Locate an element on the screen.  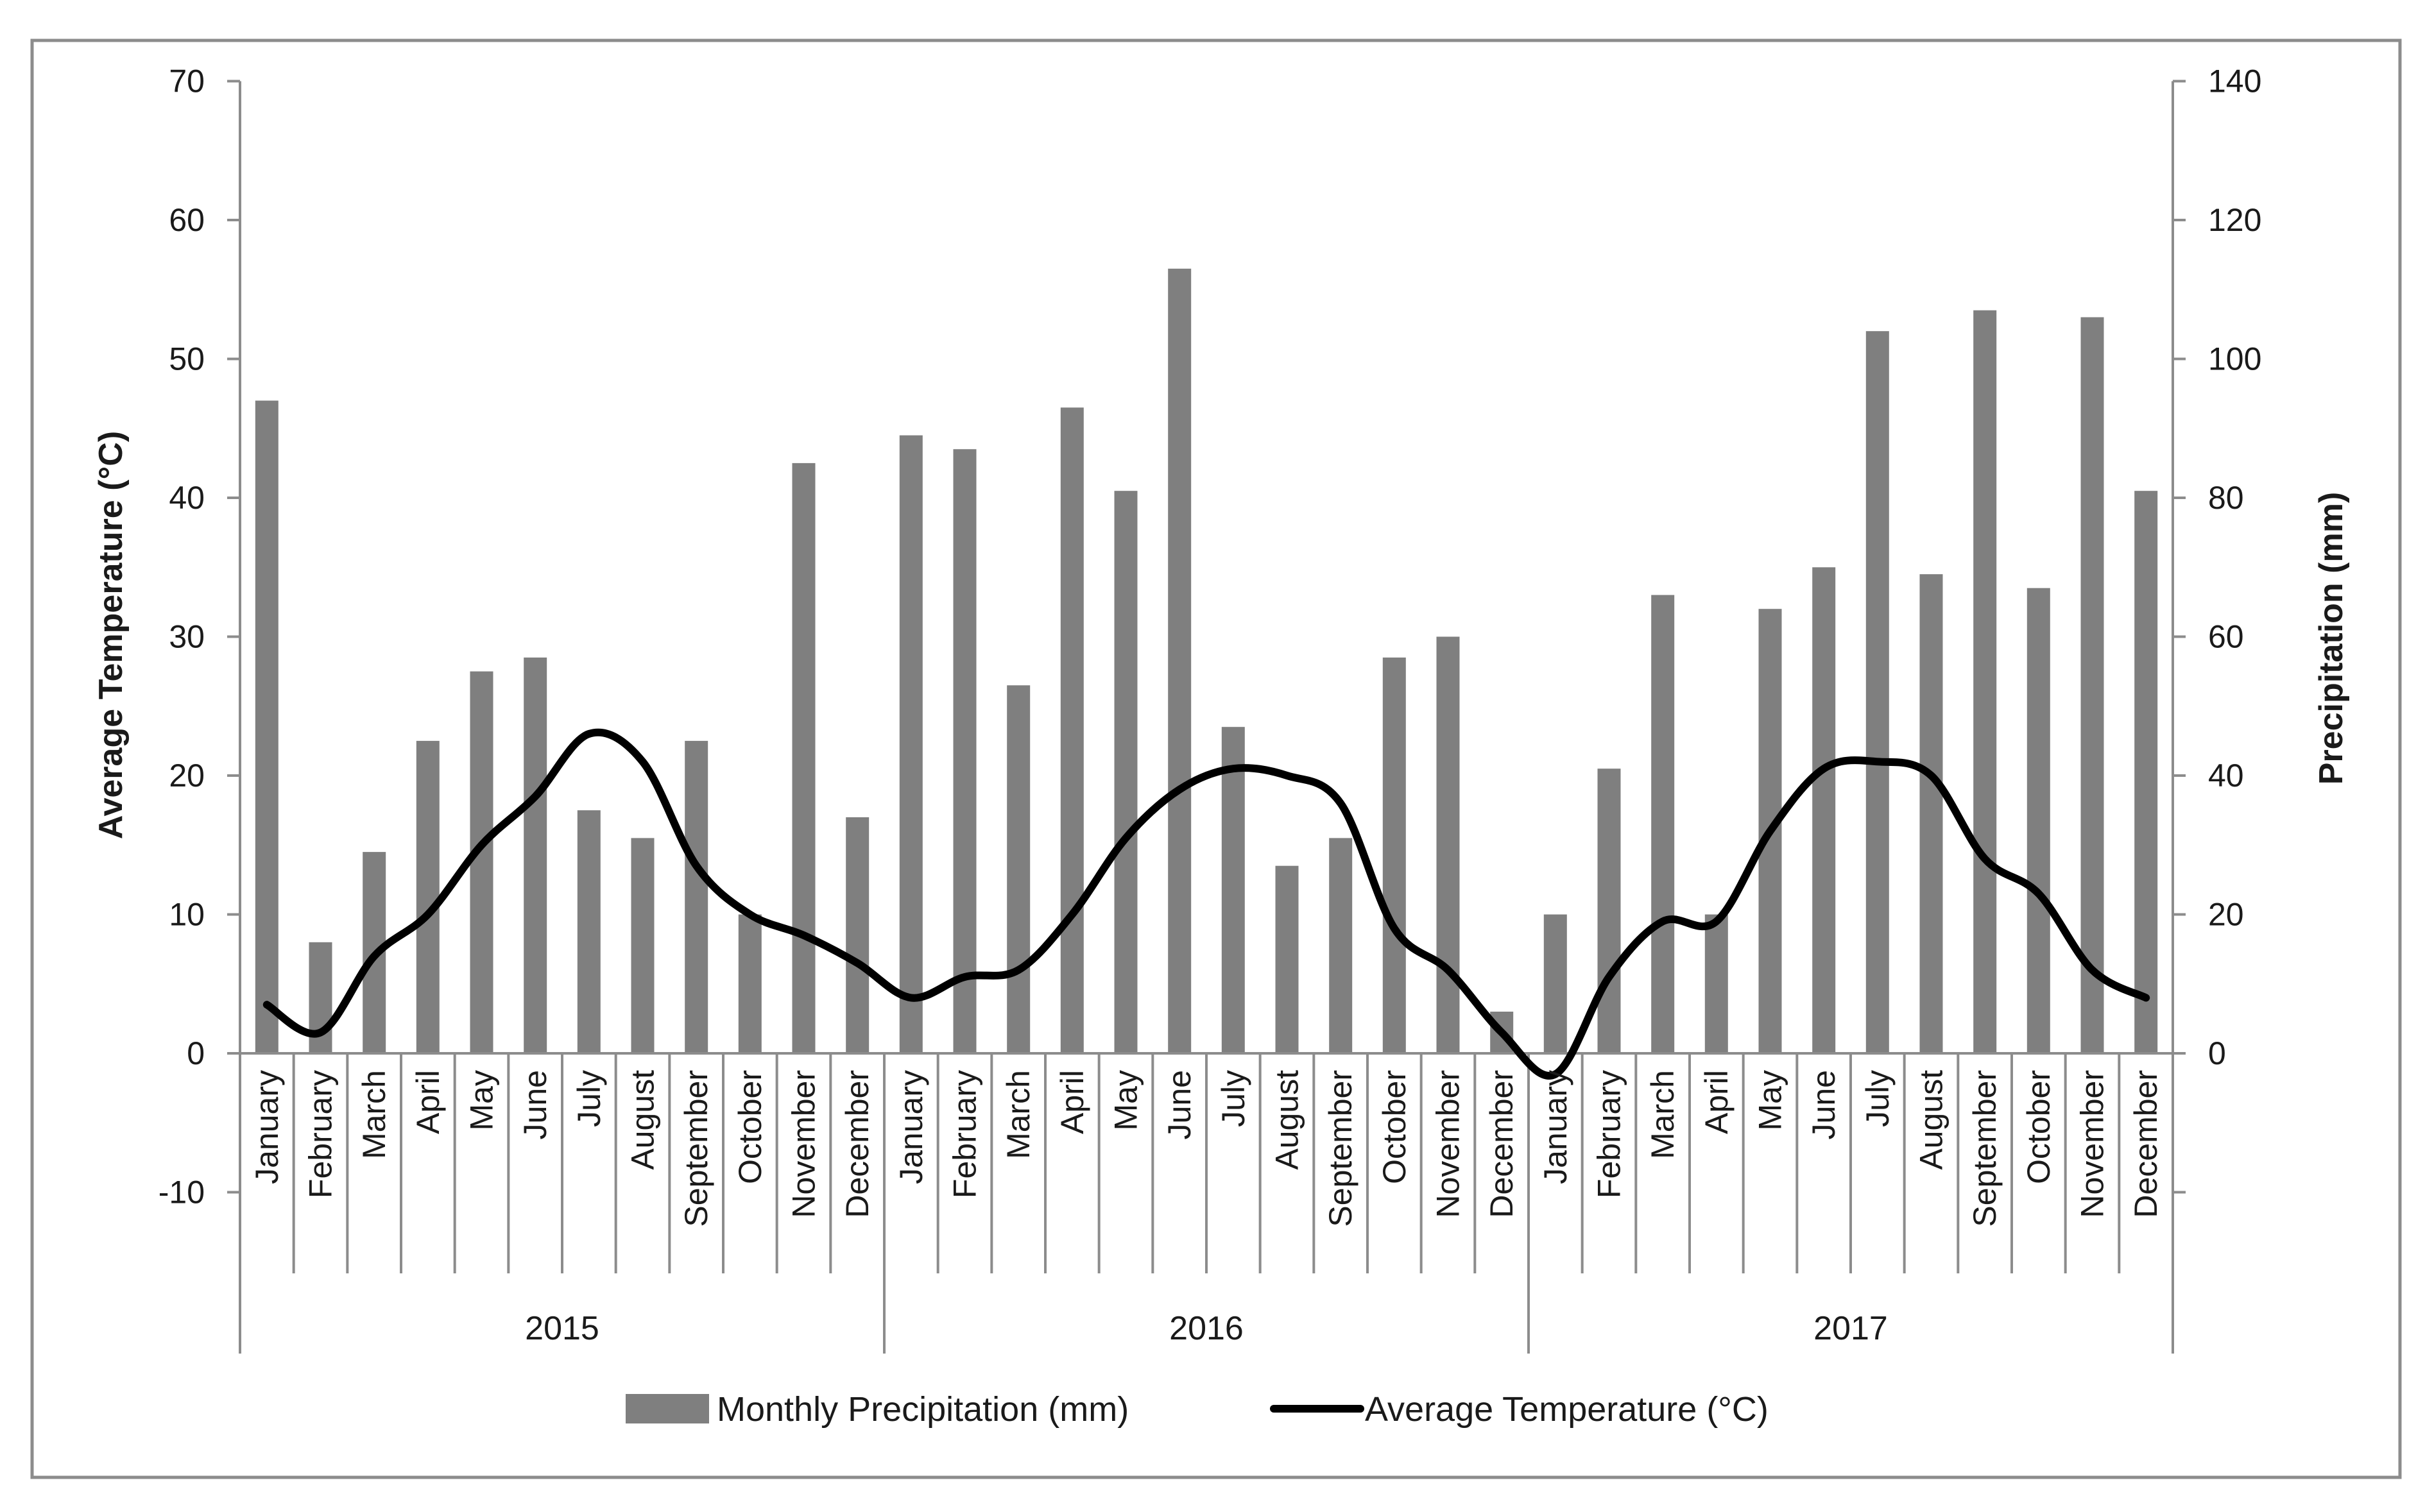
right-axis-tick-label: 0 is located at coordinates (2217, 1053).